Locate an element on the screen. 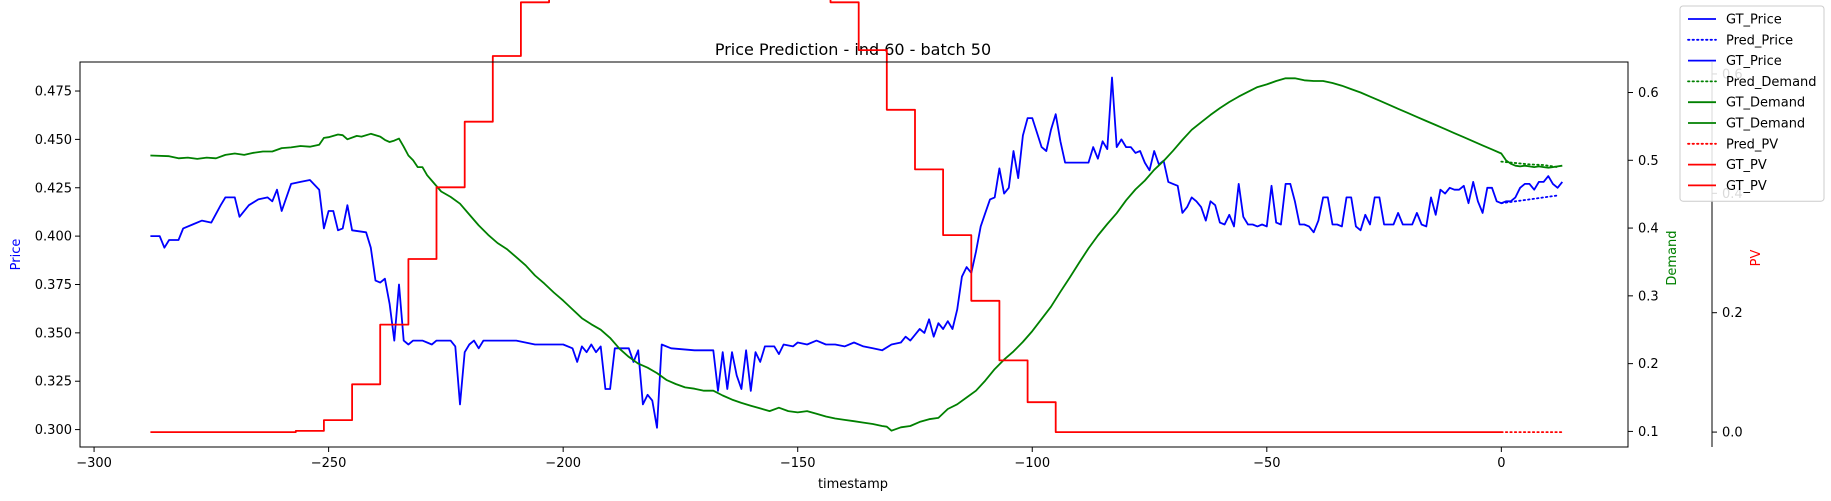  demand-tick-label: 0.5 is located at coordinates (1648, 161).